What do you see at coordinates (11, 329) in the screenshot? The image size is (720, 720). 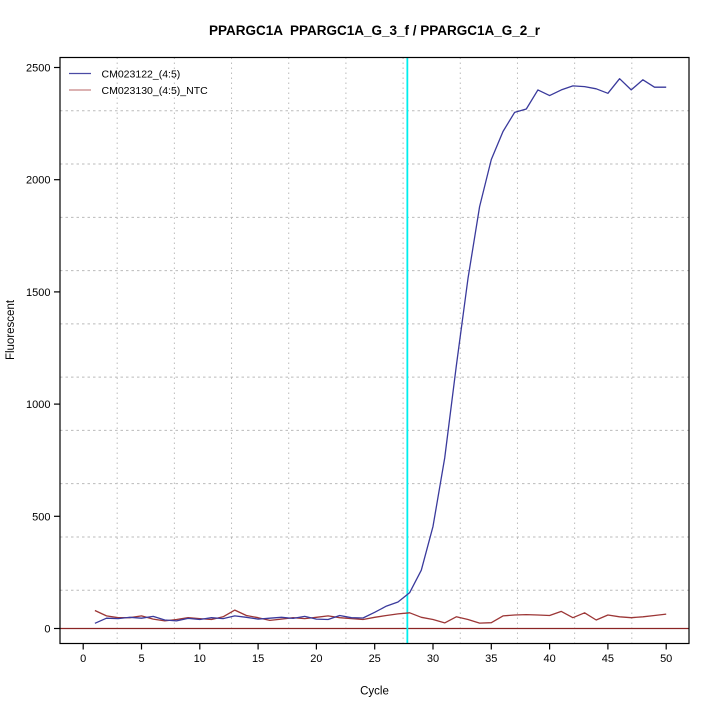 I see `y-axis-label: Fluorescent` at bounding box center [11, 329].